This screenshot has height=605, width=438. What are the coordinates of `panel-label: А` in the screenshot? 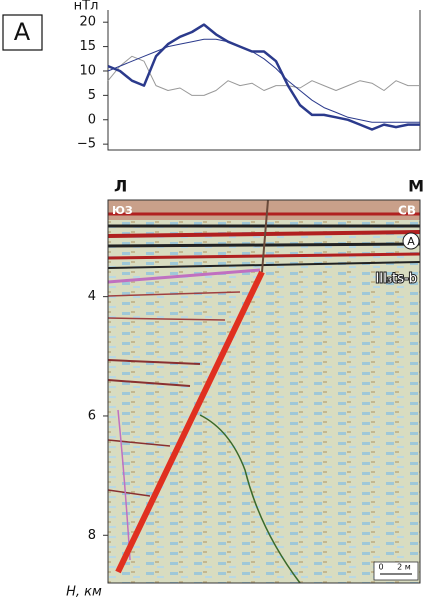 It's located at (22, 32).